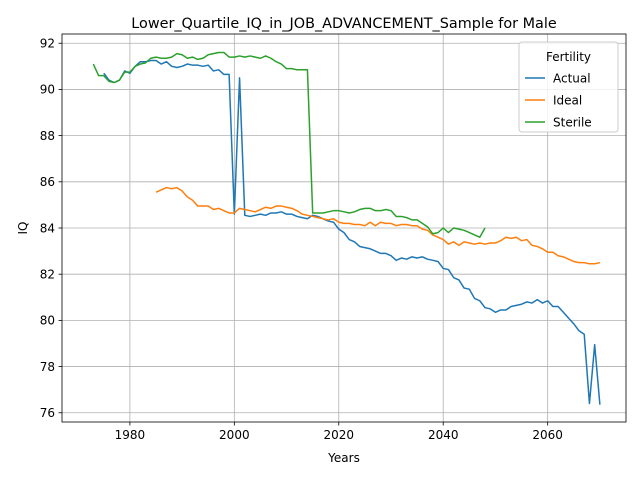 The height and width of the screenshot is (484, 640). Describe the element at coordinates (47, 321) in the screenshot. I see `y-tick-label: 80` at that location.